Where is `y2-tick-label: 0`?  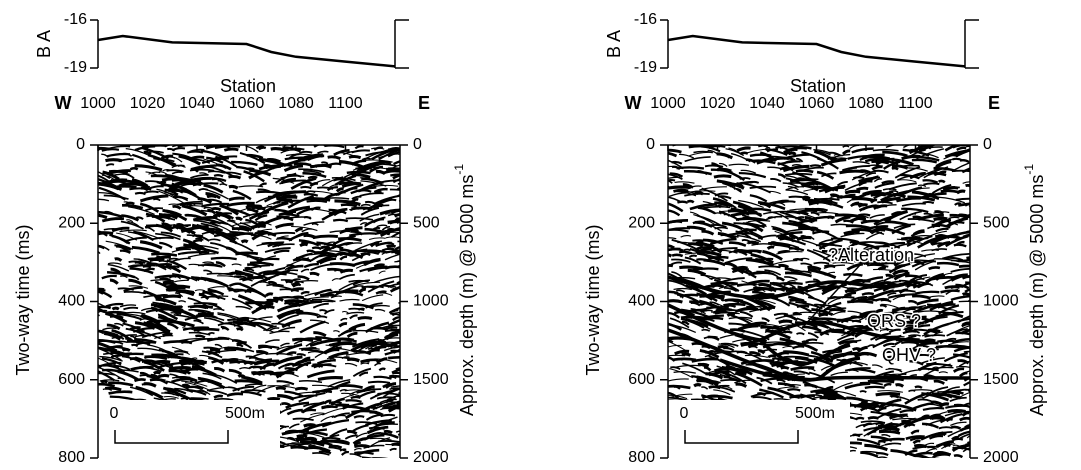 y2-tick-label: 0 is located at coordinates (417, 144).